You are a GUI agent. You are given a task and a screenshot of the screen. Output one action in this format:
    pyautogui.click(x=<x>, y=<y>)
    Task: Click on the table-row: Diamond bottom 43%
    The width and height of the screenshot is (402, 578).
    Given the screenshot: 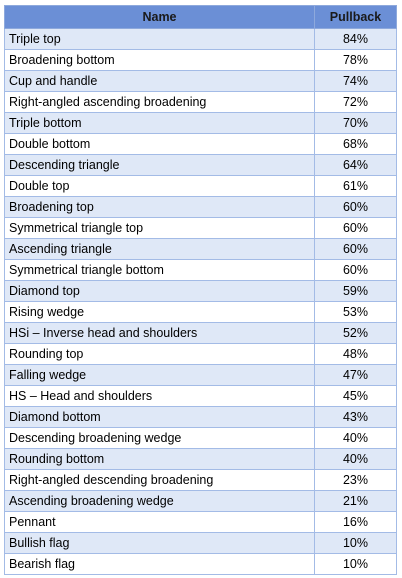 What is the action you would take?
    pyautogui.click(x=200, y=417)
    